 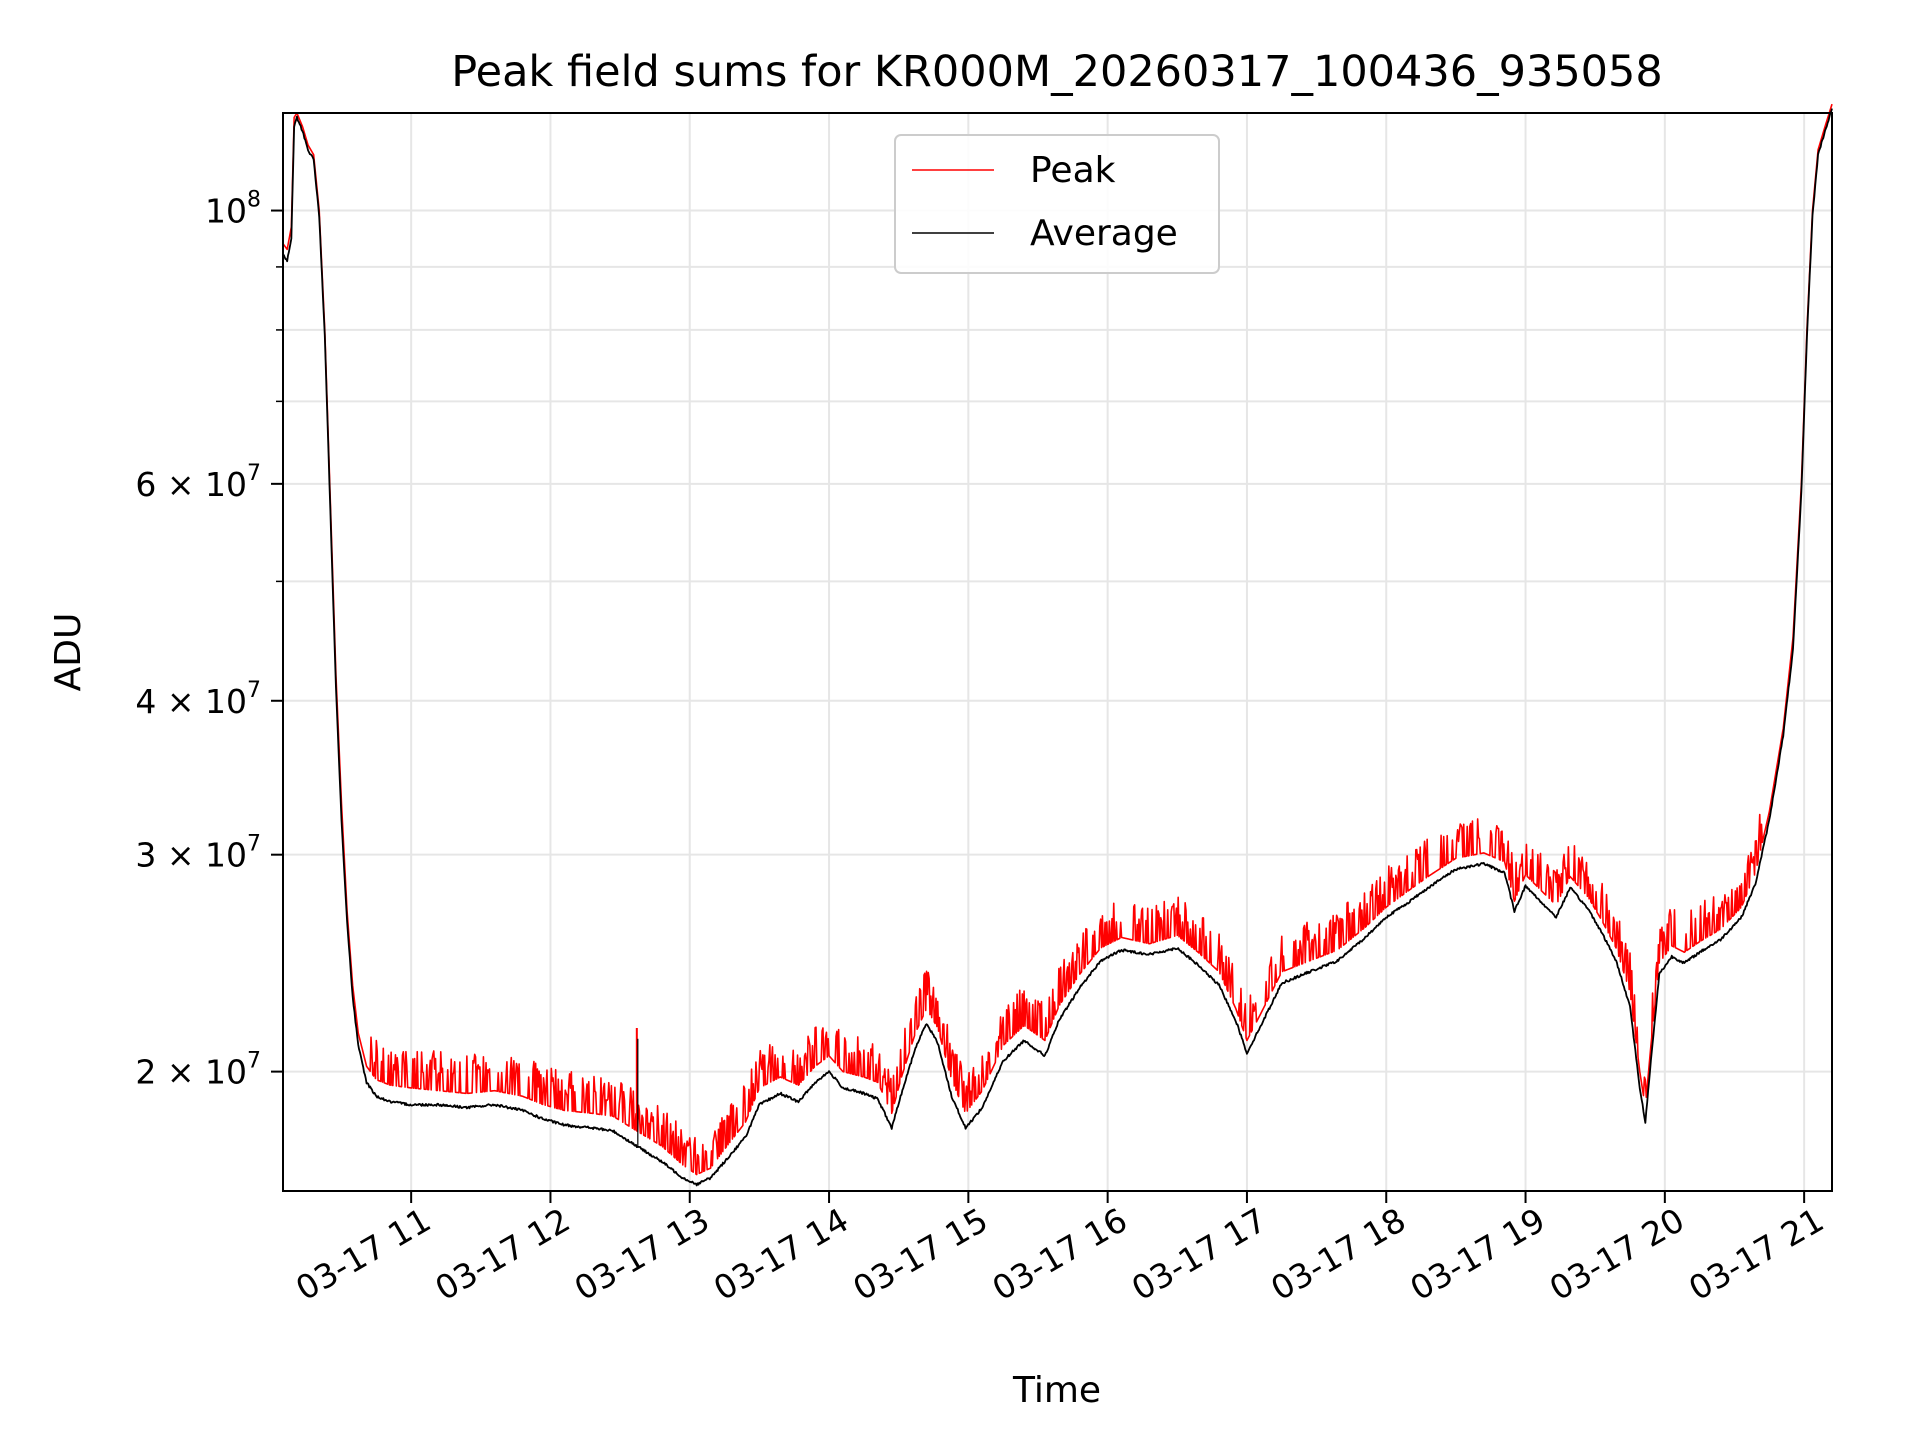 I want to click on legend-average-label: Average, so click(x=1104, y=233).